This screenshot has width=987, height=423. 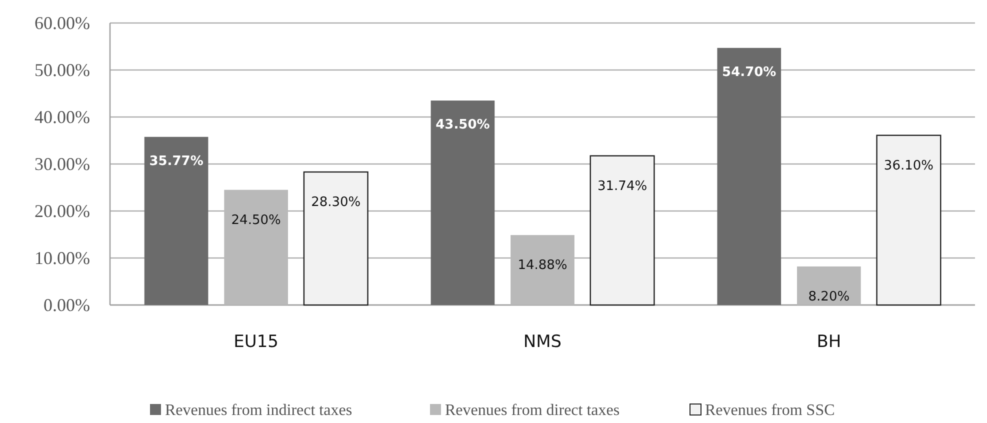 I want to click on legend-label: Revenues from indirect taxes, so click(x=258, y=410).